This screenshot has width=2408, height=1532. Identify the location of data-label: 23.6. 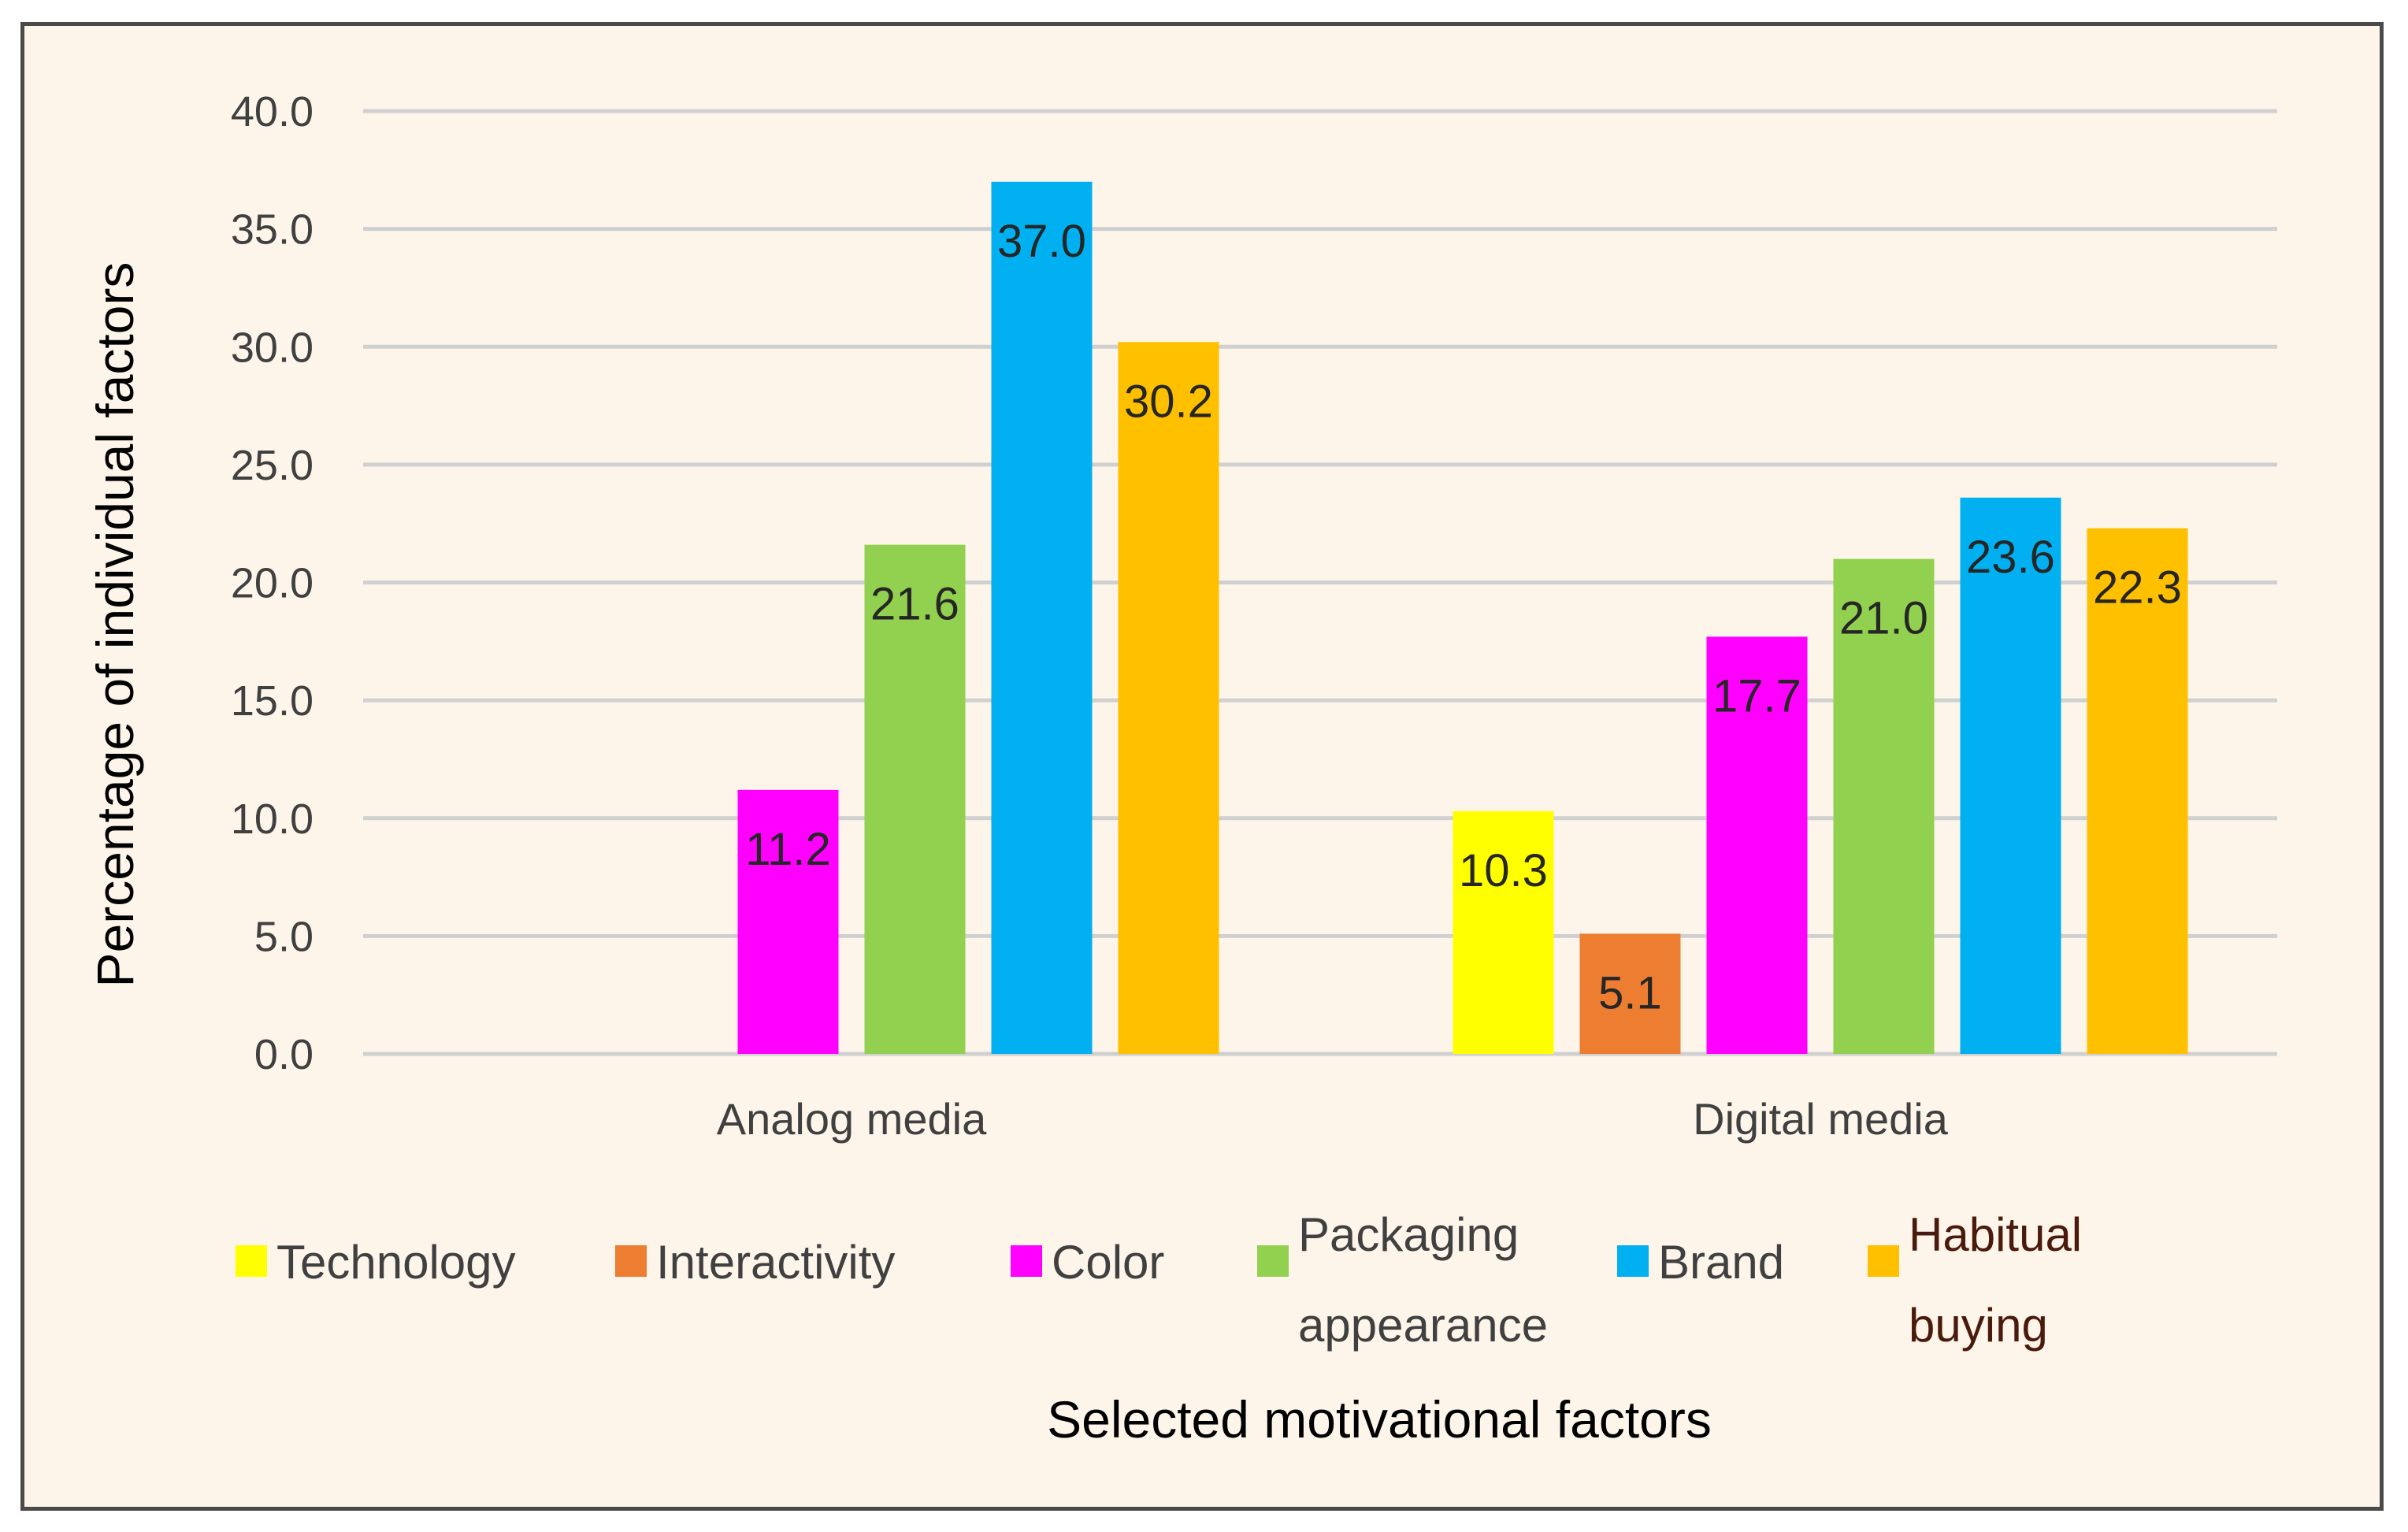
(2010, 557).